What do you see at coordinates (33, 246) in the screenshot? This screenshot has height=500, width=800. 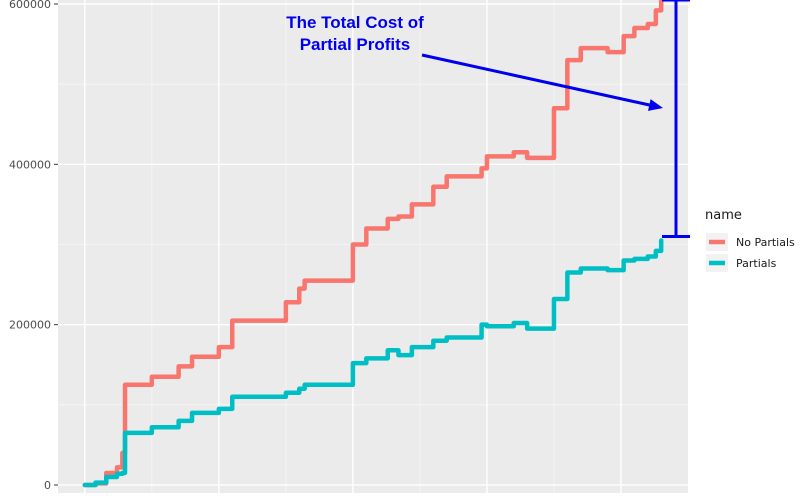 I see `y-axis: 0 200000 400000 600000` at bounding box center [33, 246].